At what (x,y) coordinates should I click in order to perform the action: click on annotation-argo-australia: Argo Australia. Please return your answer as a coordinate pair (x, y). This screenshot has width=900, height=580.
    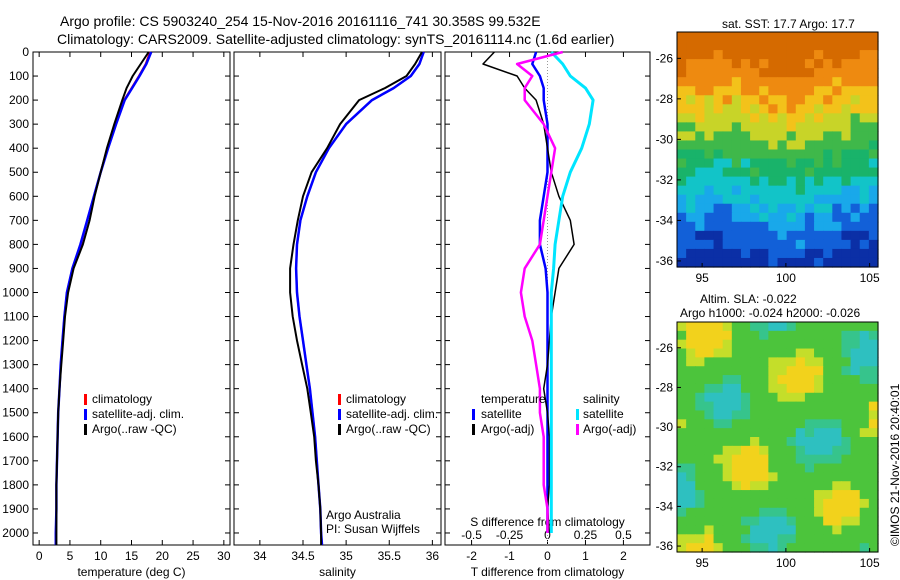
    Looking at the image, I should click on (363, 515).